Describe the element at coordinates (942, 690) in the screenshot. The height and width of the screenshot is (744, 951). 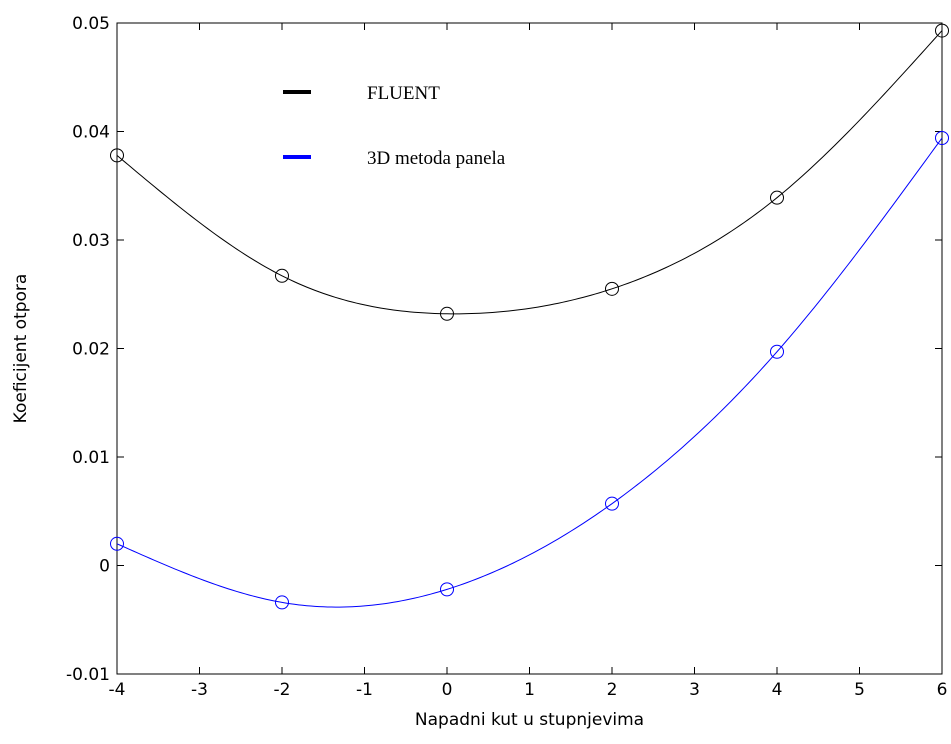
I see `x-tick-label: 6` at that location.